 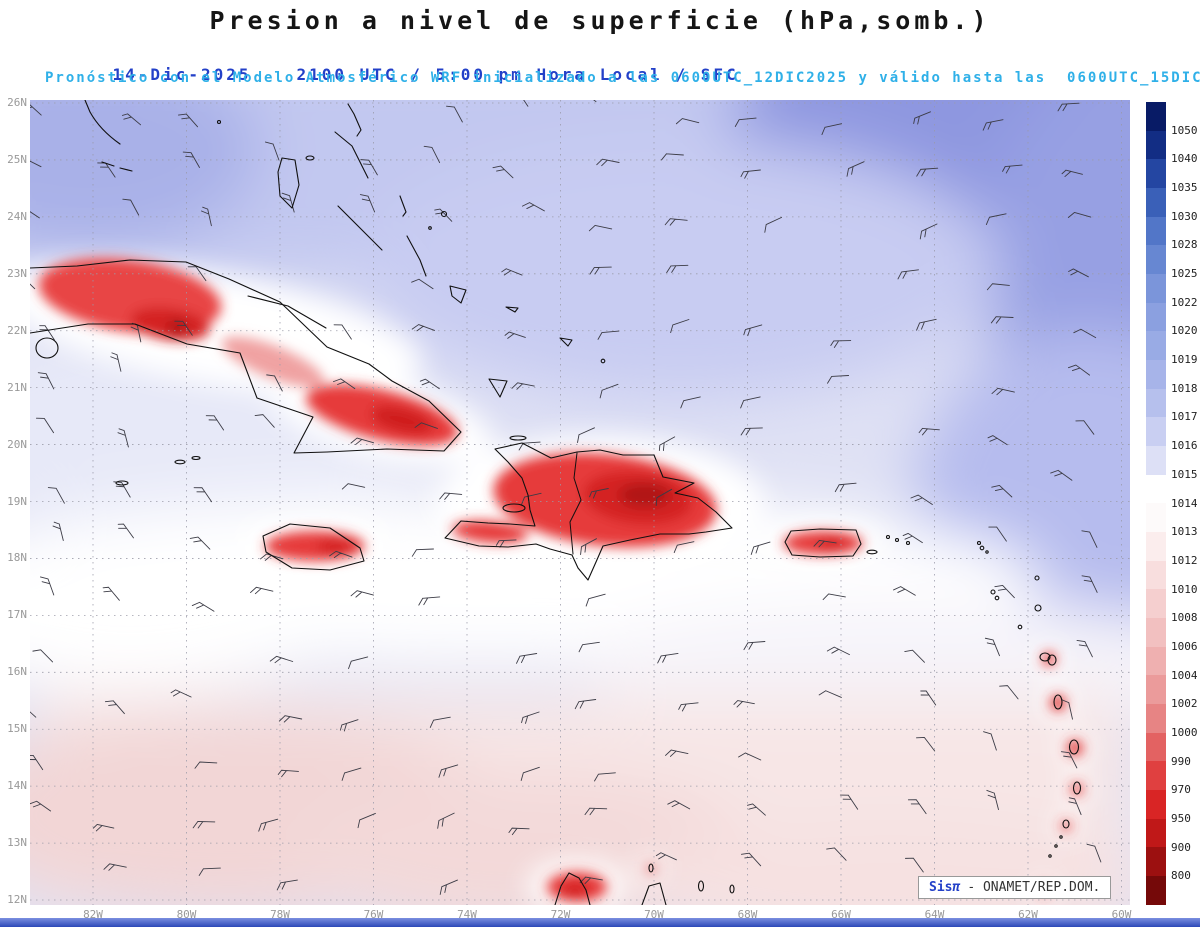 What do you see at coordinates (17, 501) in the screenshot?
I see `lat-tick-label: 19N` at bounding box center [17, 501].